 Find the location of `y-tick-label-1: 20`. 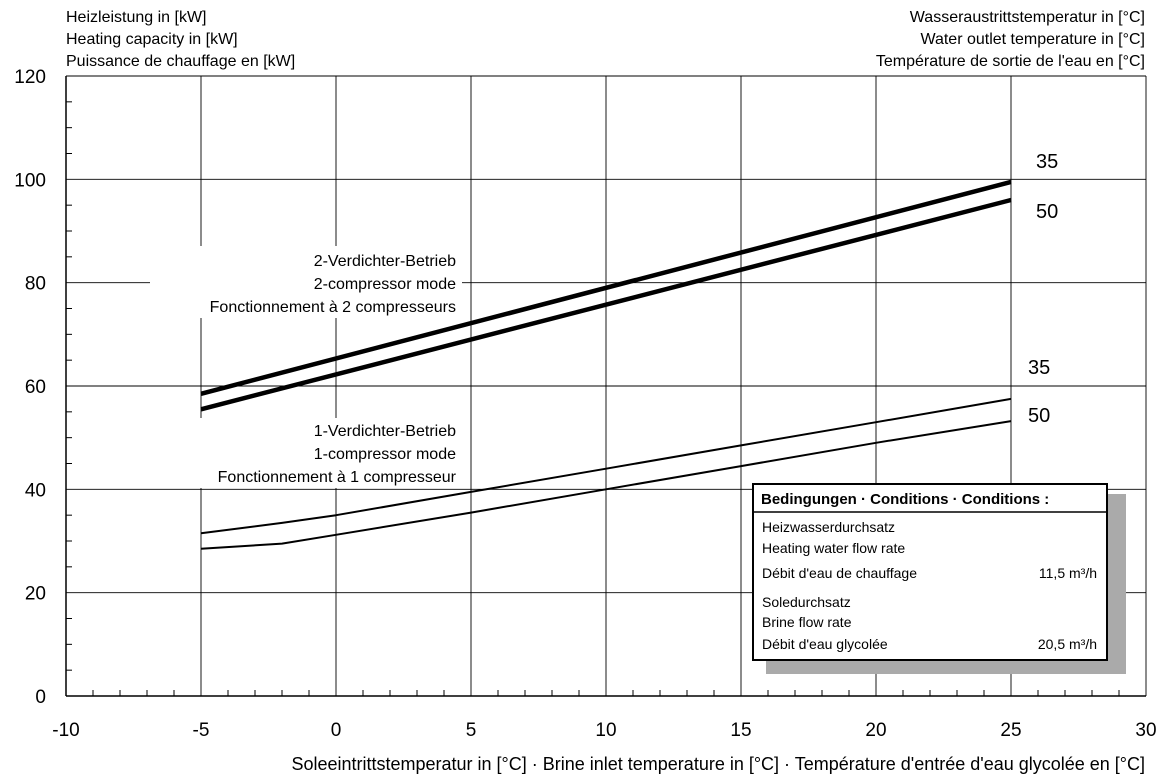

y-tick-label-1: 20 is located at coordinates (35, 594).